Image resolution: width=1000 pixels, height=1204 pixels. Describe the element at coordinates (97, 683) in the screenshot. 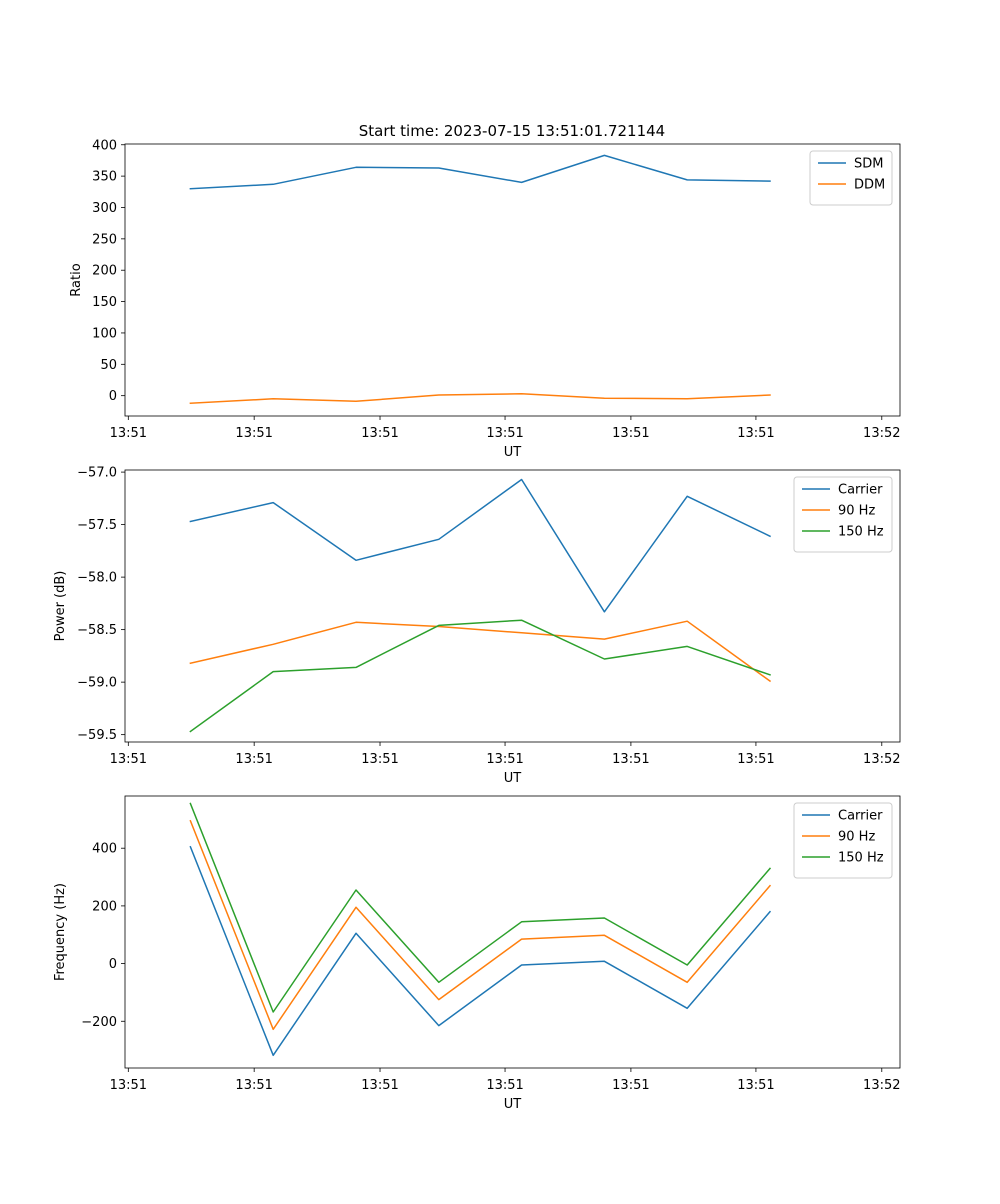

I see `y-tick-label-power-1: −59.0` at that location.